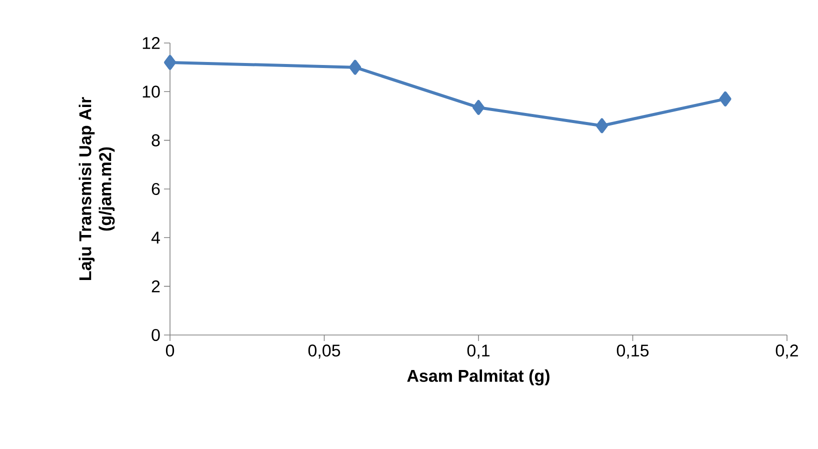 This screenshot has width=818, height=449. What do you see at coordinates (156, 140) in the screenshot?
I see `y-tick-label: 8` at bounding box center [156, 140].